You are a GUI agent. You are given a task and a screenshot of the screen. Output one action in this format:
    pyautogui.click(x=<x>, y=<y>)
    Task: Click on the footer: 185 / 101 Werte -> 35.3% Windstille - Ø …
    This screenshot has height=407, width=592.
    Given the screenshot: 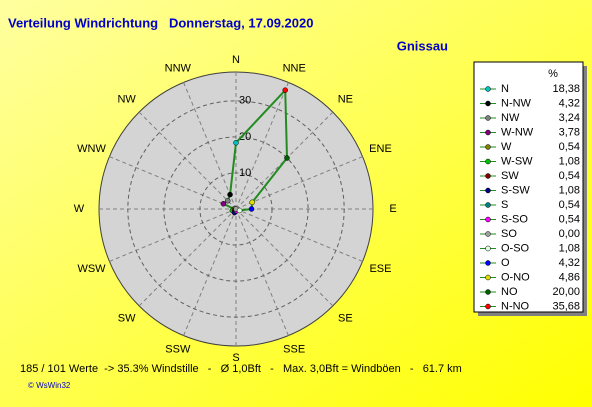 What is the action you would take?
    pyautogui.click(x=241, y=369)
    